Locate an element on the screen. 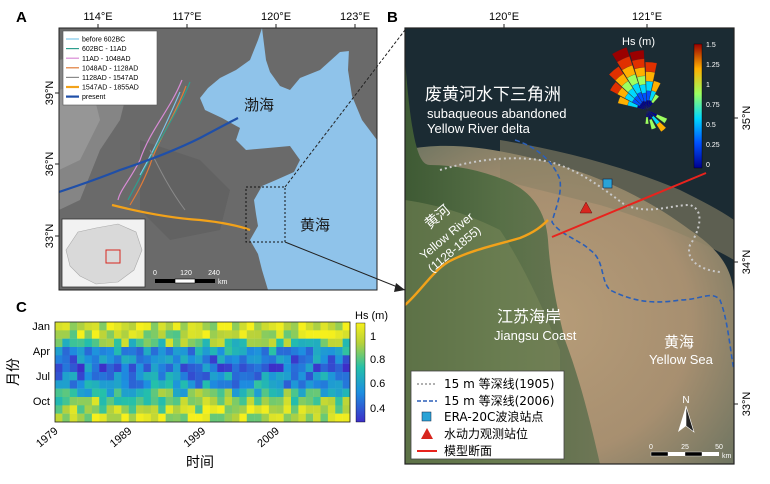  heatmap-cb-tick-3: 0.4 is located at coordinates (377, 409).